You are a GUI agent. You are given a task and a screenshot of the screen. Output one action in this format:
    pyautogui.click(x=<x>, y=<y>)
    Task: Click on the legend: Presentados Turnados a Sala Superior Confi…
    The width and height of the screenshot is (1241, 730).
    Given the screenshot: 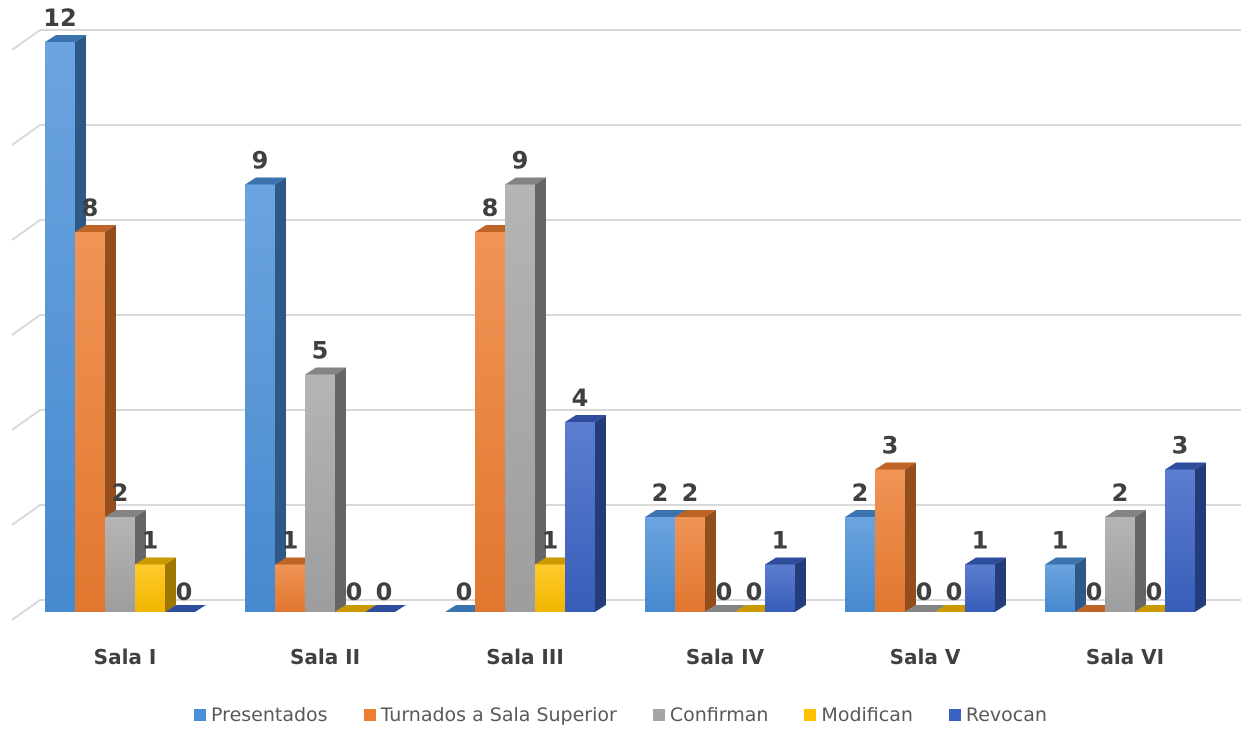 What is the action you would take?
    pyautogui.click(x=620, y=715)
    